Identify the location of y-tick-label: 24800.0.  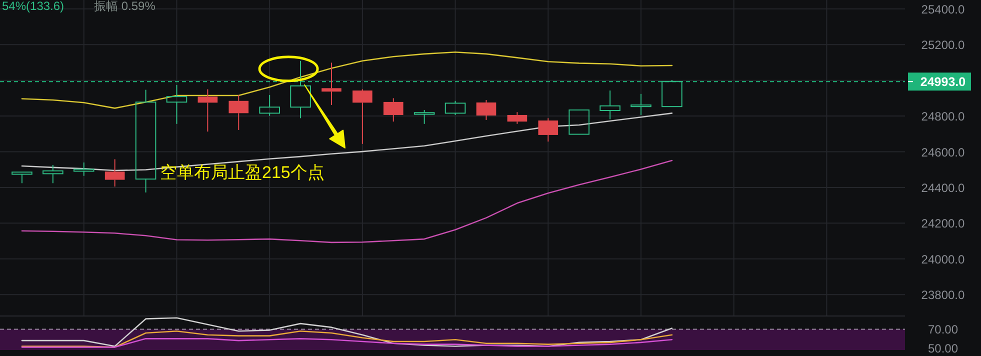
(943, 117).